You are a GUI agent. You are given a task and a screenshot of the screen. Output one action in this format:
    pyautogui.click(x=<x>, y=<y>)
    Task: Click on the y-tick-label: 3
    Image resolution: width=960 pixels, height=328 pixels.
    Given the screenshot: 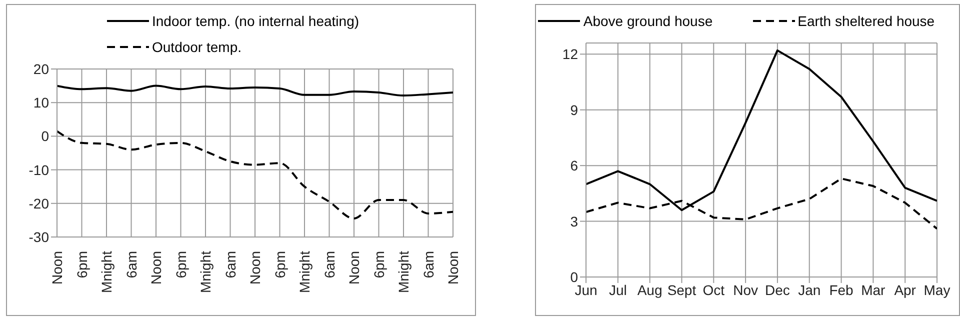 What is the action you would take?
    pyautogui.click(x=574, y=221)
    